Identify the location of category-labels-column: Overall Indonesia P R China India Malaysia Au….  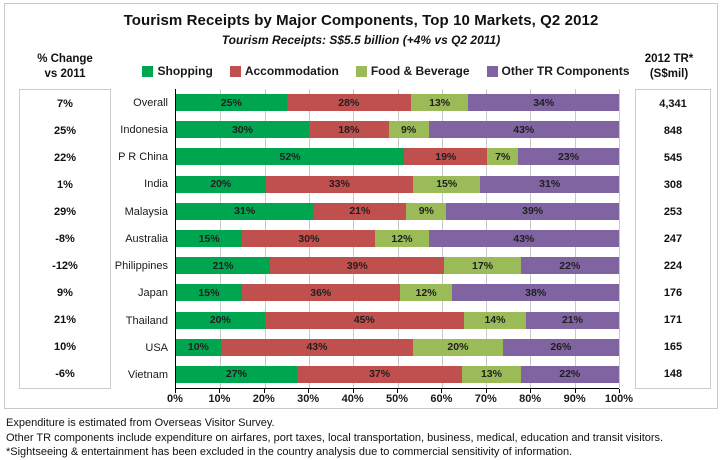
(143, 239).